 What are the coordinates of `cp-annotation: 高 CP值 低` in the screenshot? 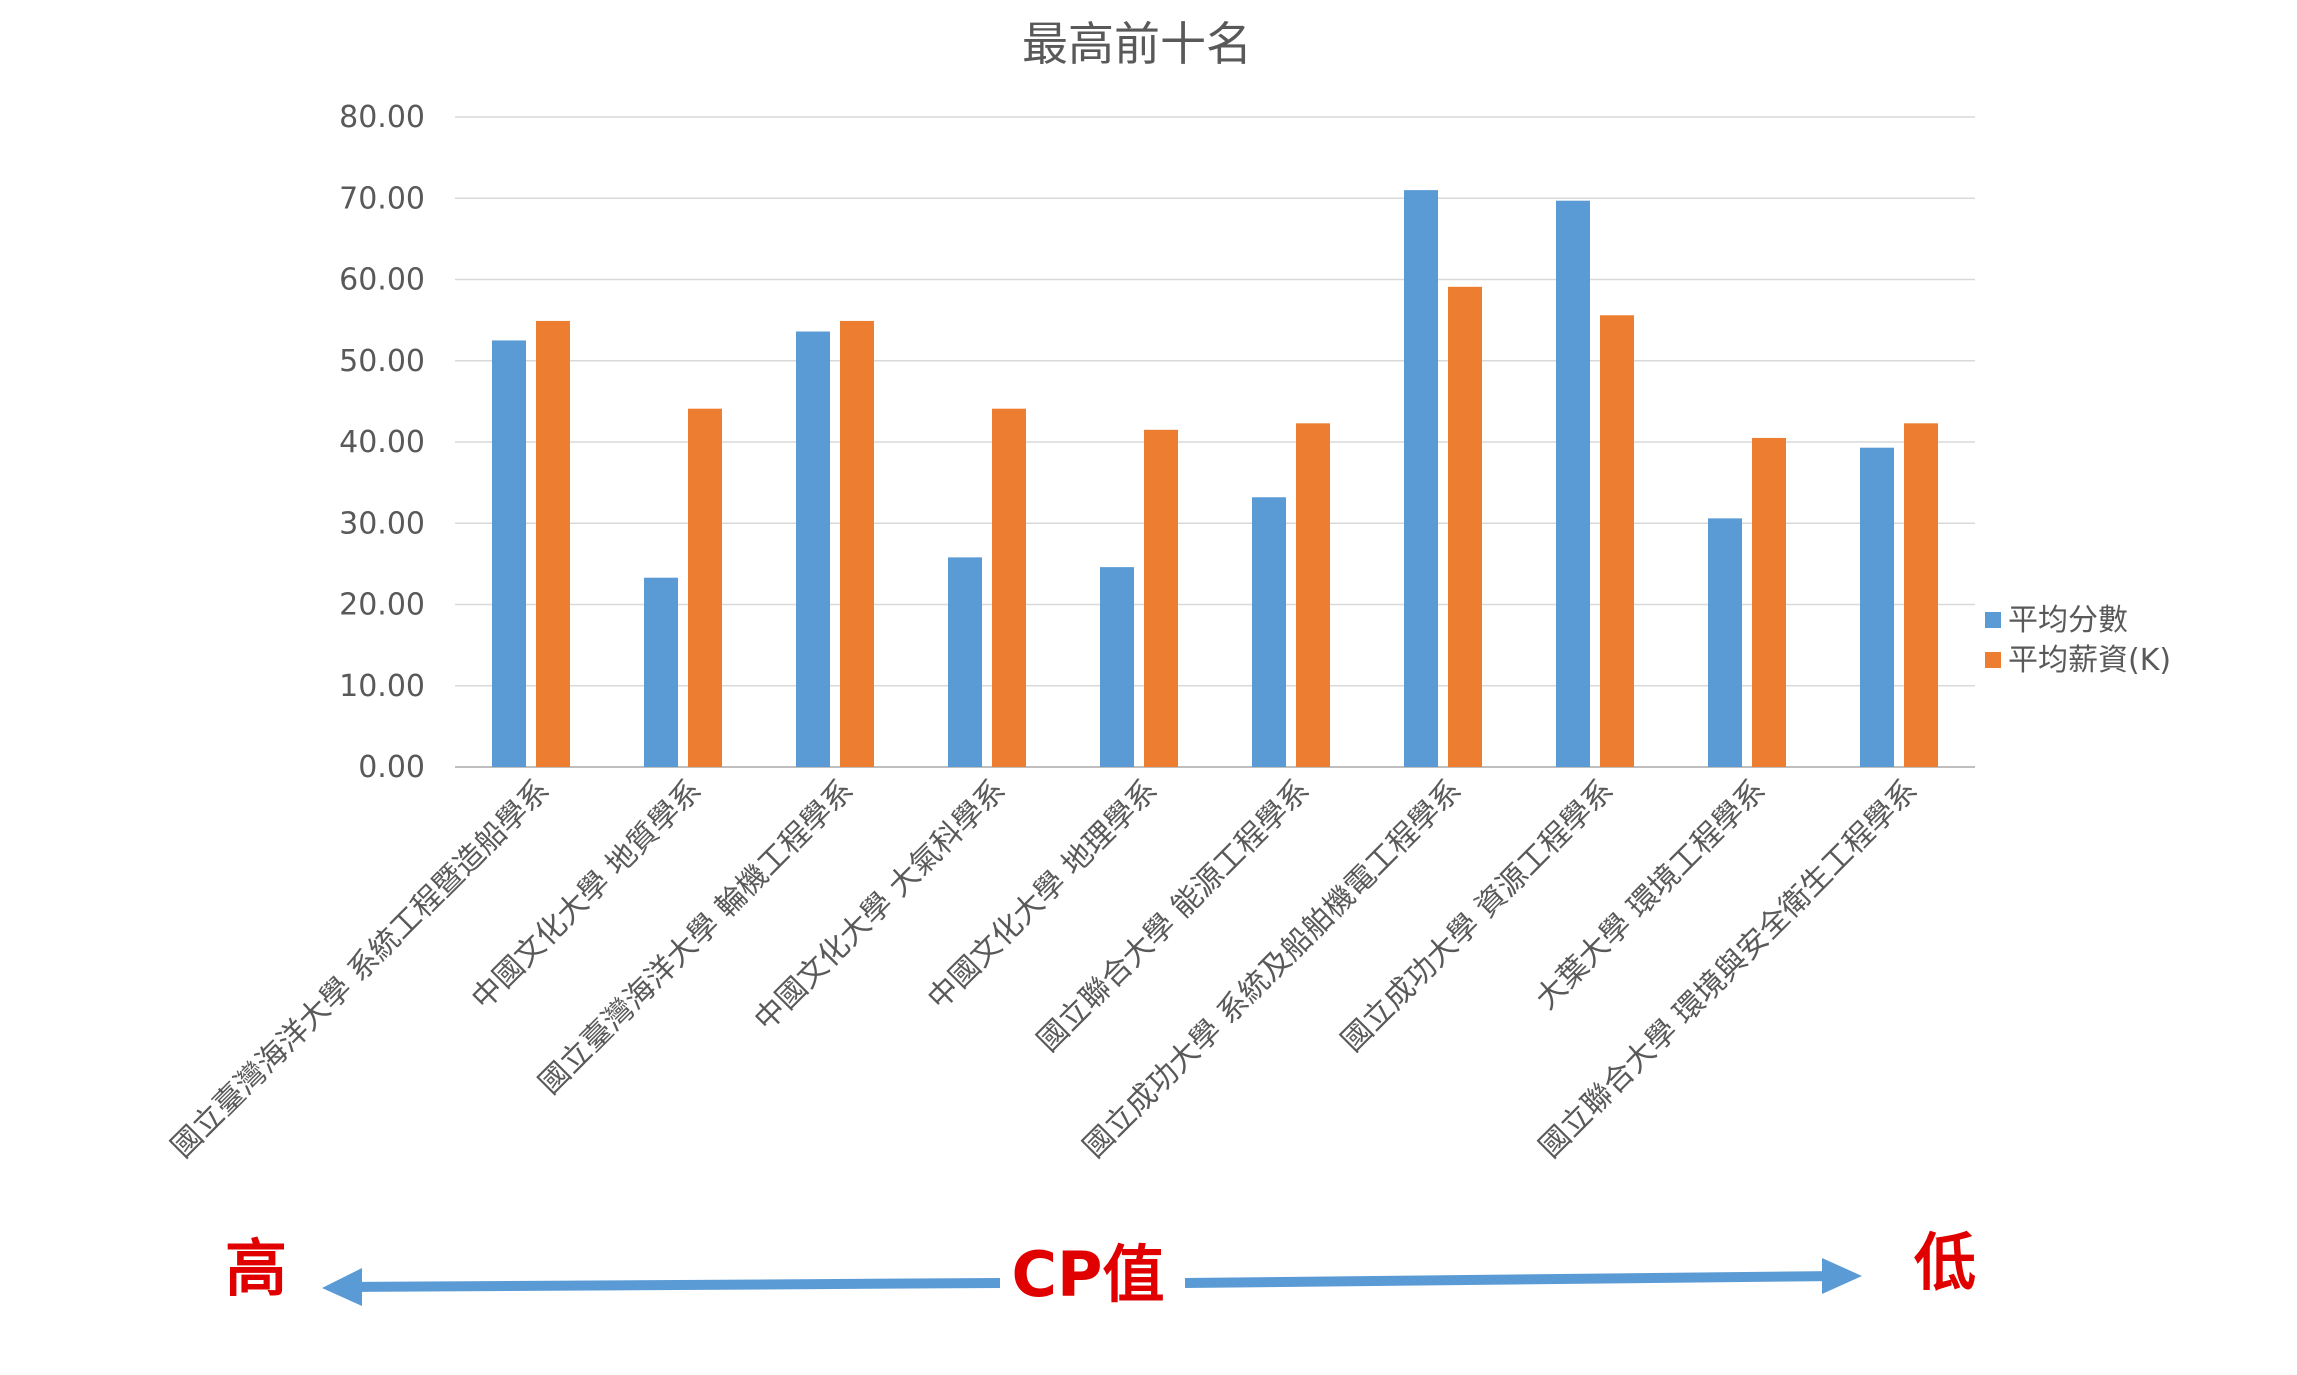 It's located at (1100, 1268).